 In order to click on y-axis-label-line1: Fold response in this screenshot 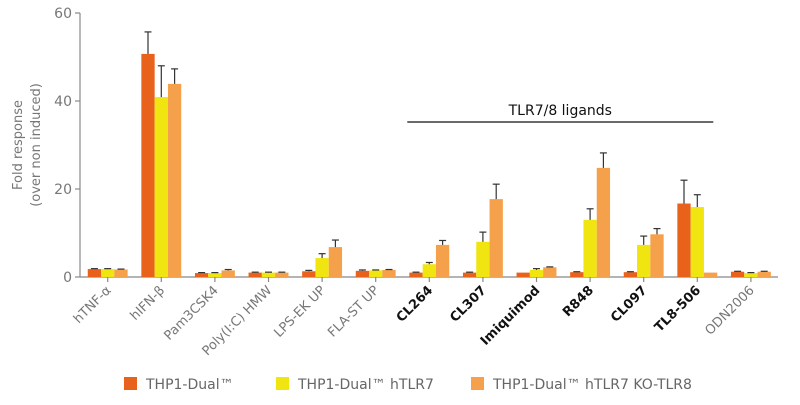, I will do `click(18, 145)`.